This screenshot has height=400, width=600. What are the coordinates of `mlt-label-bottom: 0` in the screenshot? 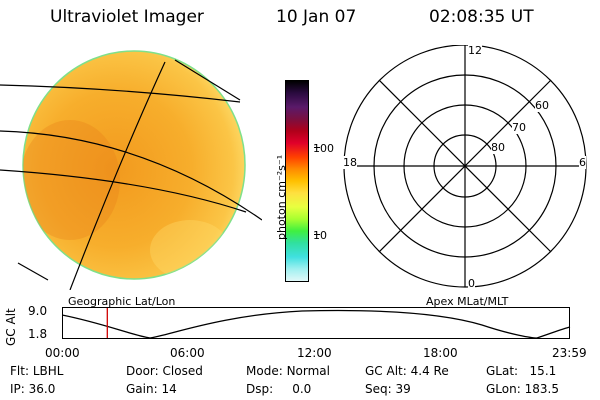 It's located at (471, 283).